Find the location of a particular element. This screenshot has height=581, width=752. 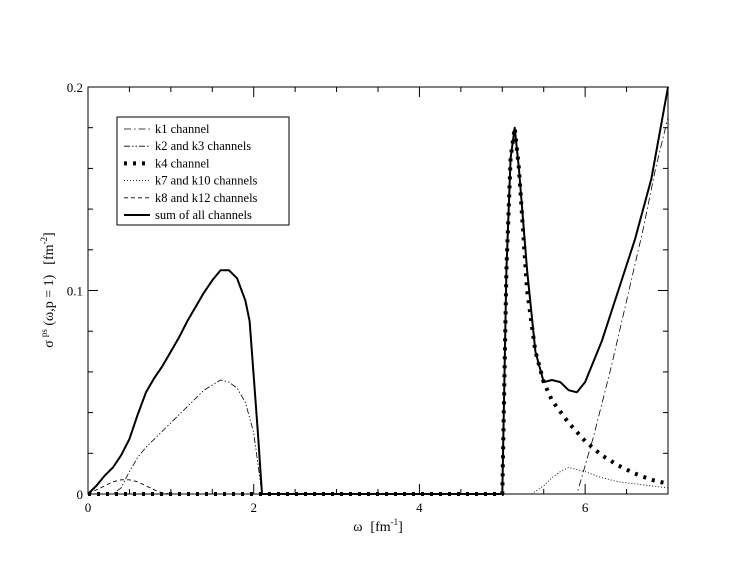

x-axis-label: ω [fm-1] is located at coordinates (378, 526).